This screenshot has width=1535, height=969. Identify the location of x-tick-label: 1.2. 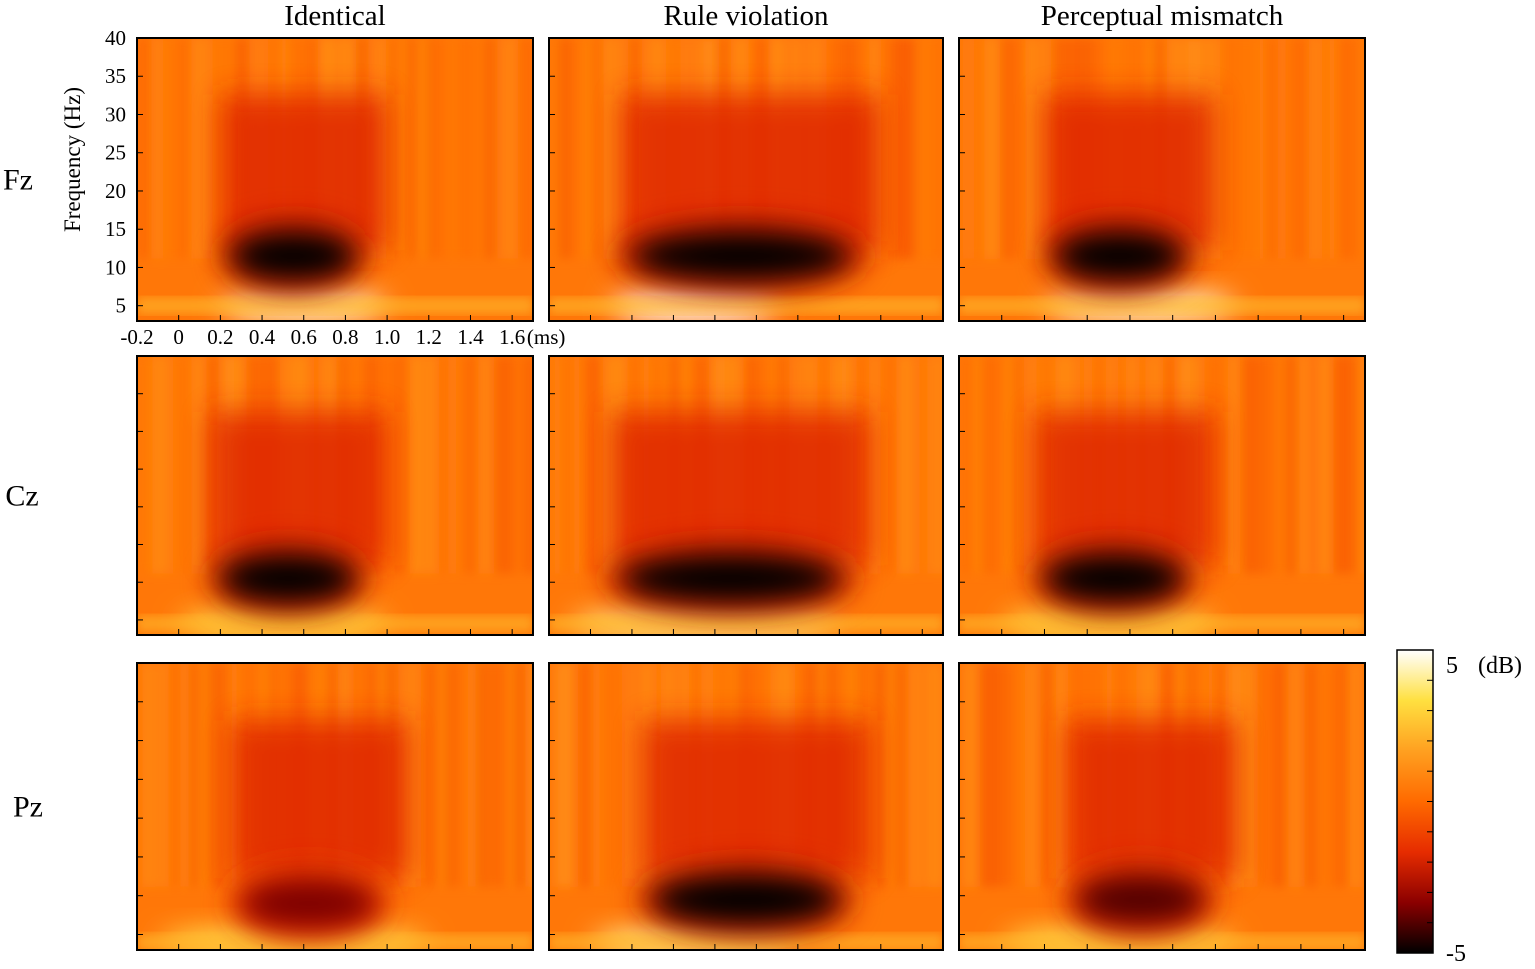
(429, 337).